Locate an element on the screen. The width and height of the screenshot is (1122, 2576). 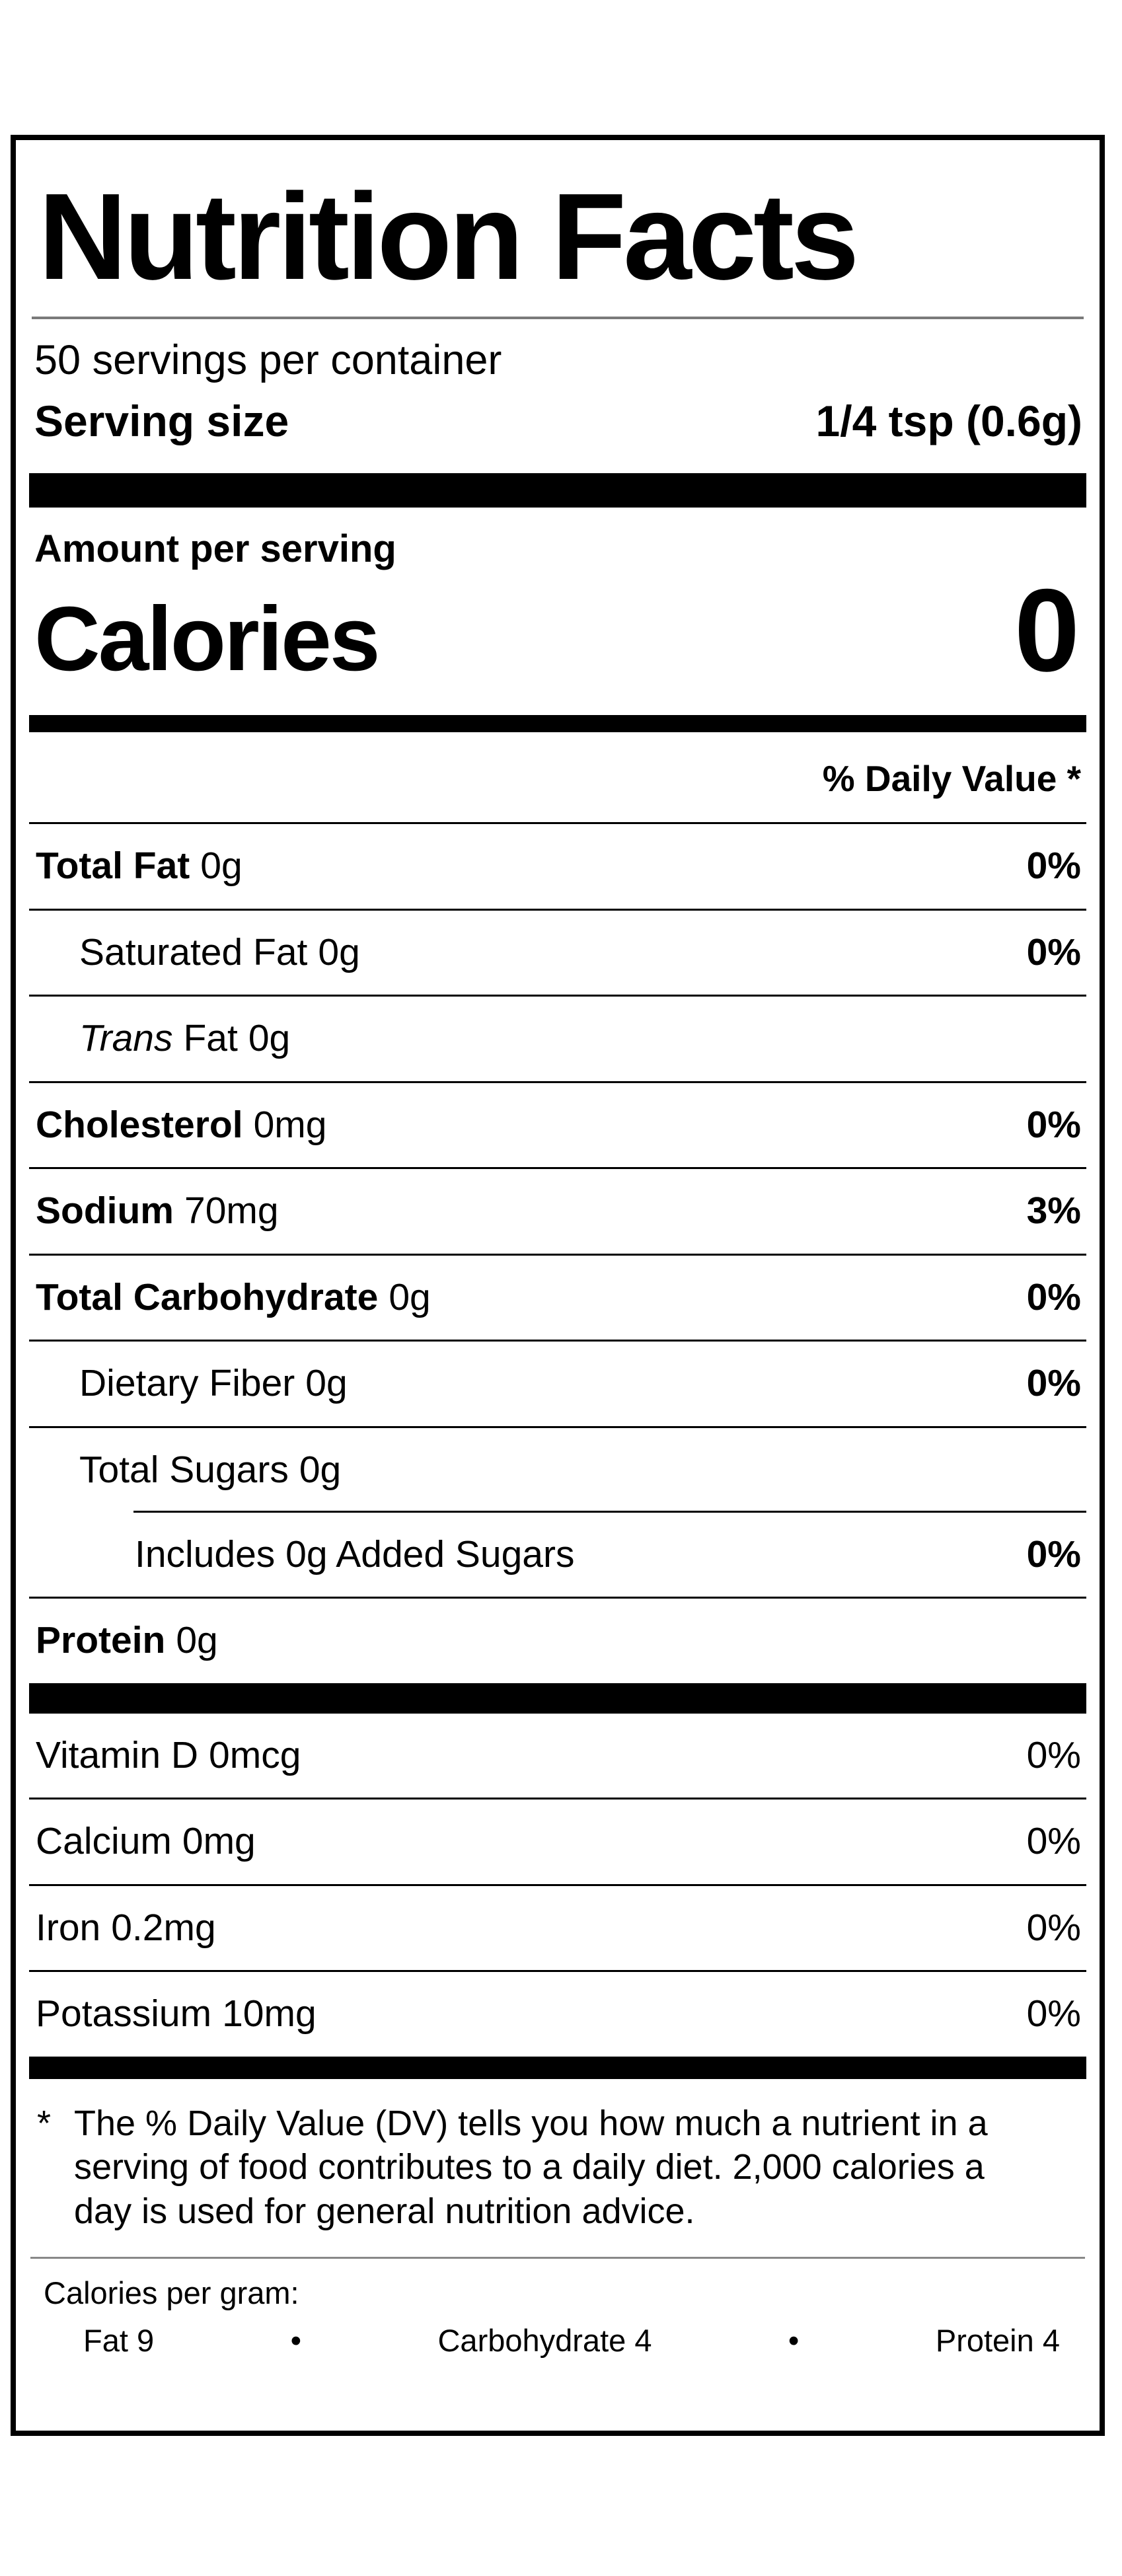
vitamin-amount: 0mcg is located at coordinates (255, 1754).